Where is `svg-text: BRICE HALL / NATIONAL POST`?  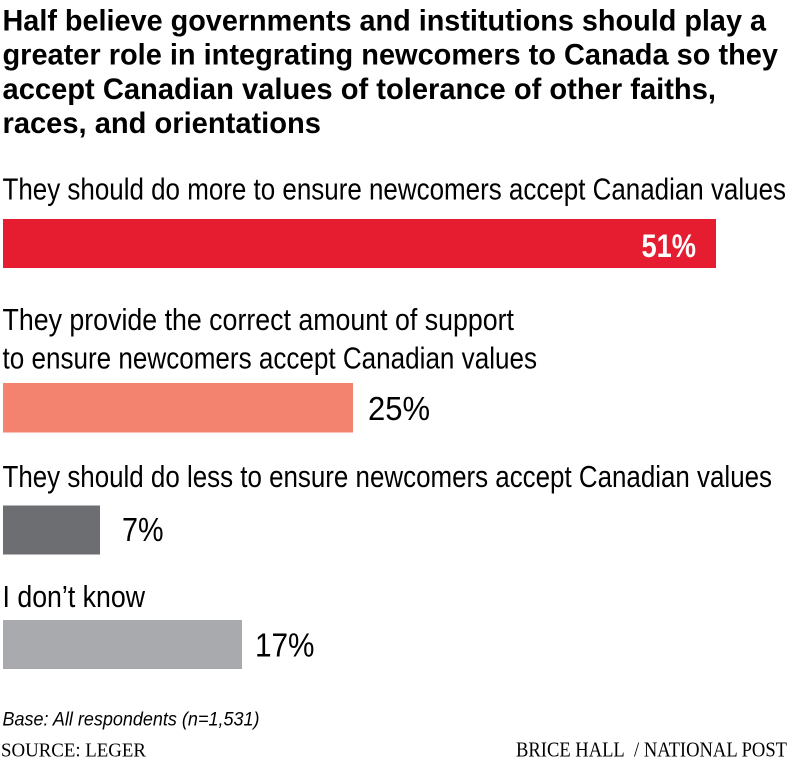
svg-text: BRICE HALL / NATIONAL POST is located at coordinates (651, 750).